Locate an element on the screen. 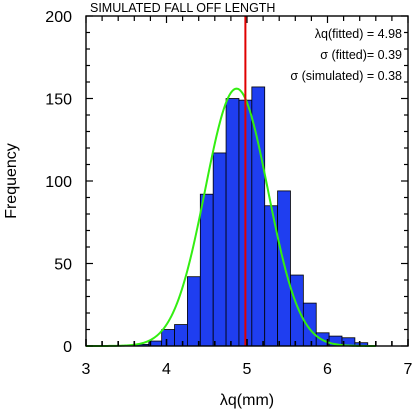 This screenshot has height=419, width=415. annotation-lambda: λq(fitted) = 4.98 is located at coordinates (358, 34).